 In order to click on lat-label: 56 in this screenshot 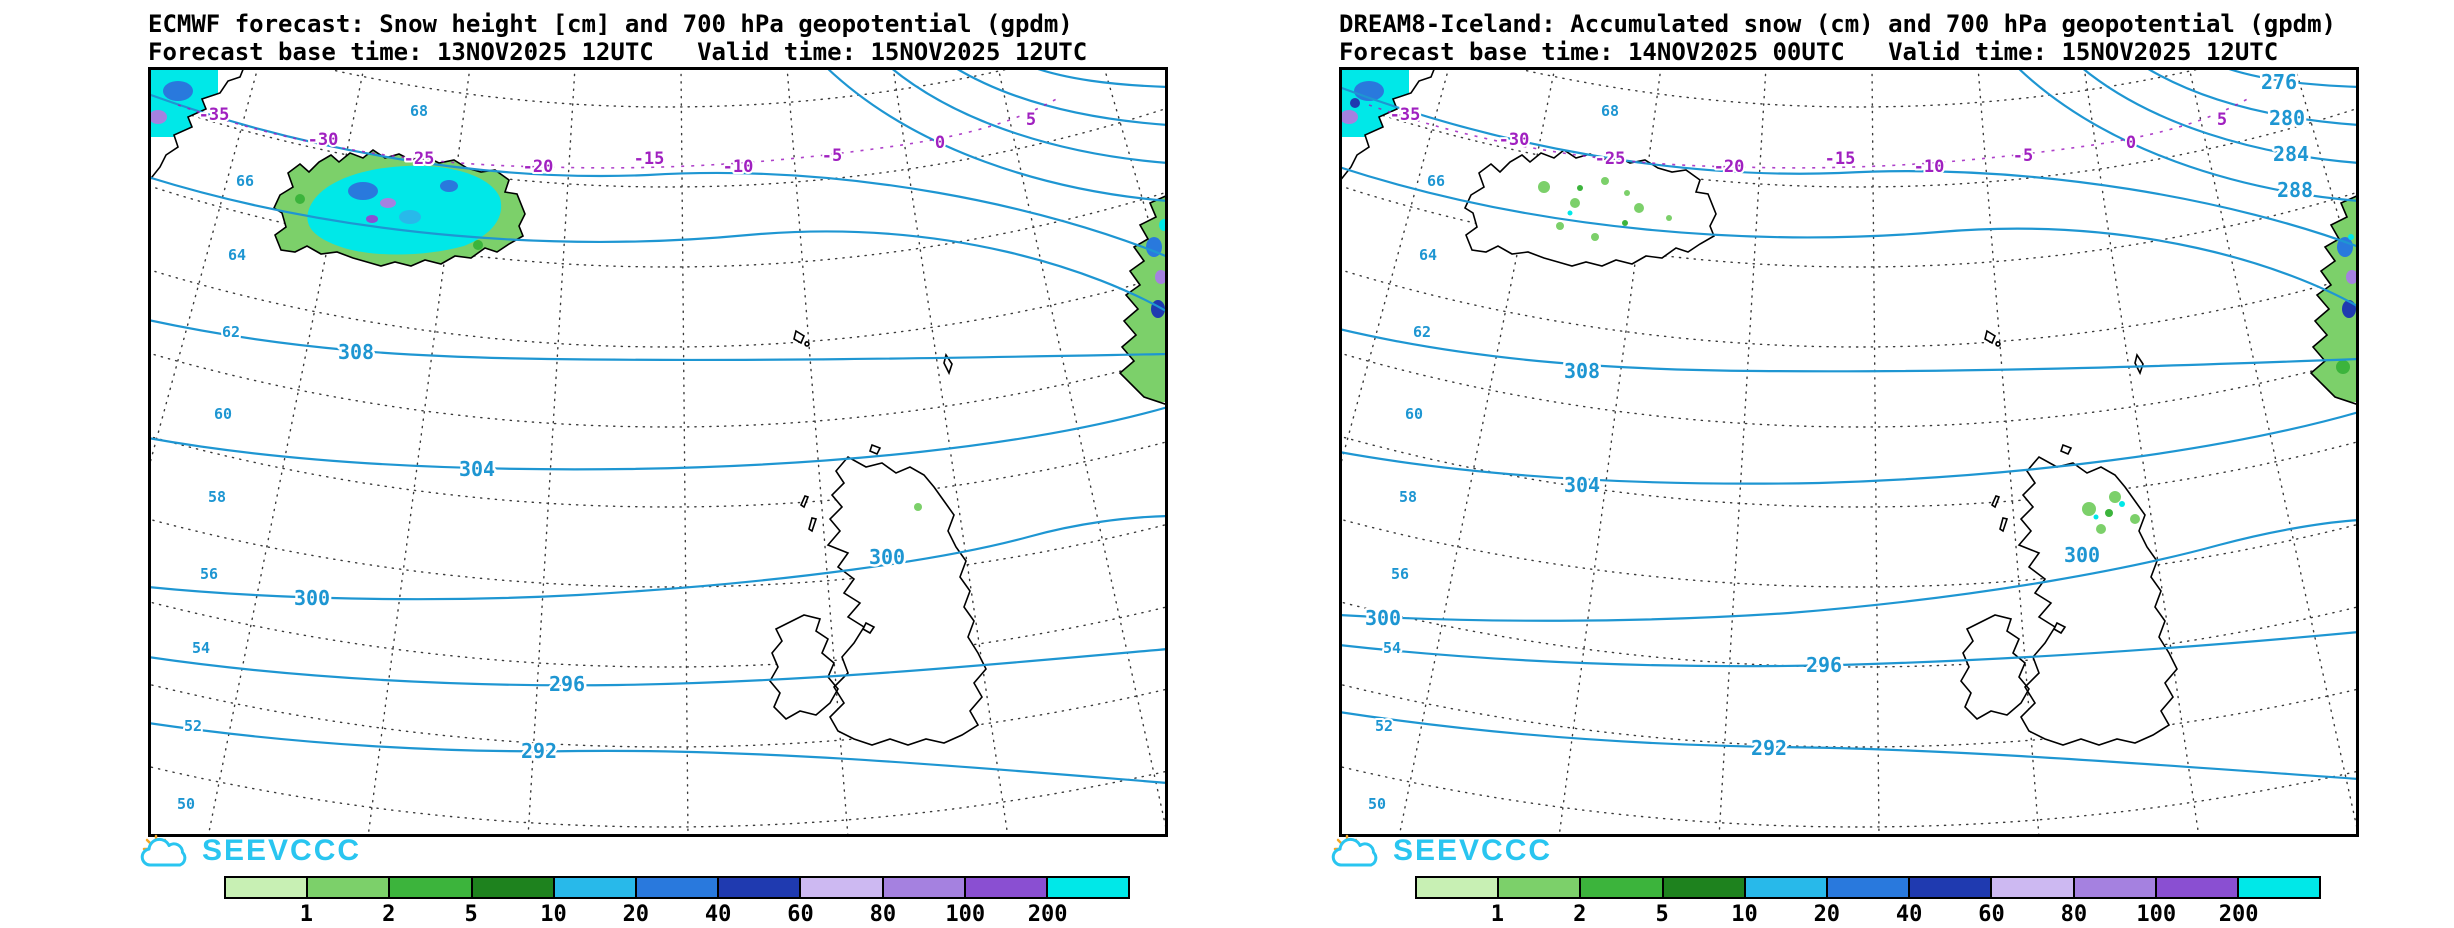, I will do `click(209, 574)`.